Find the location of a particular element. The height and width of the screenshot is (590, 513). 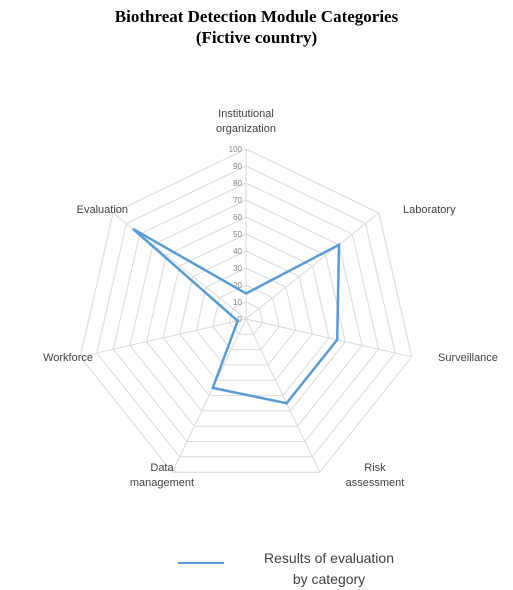

tick-label-80: 80 is located at coordinates (237, 183).